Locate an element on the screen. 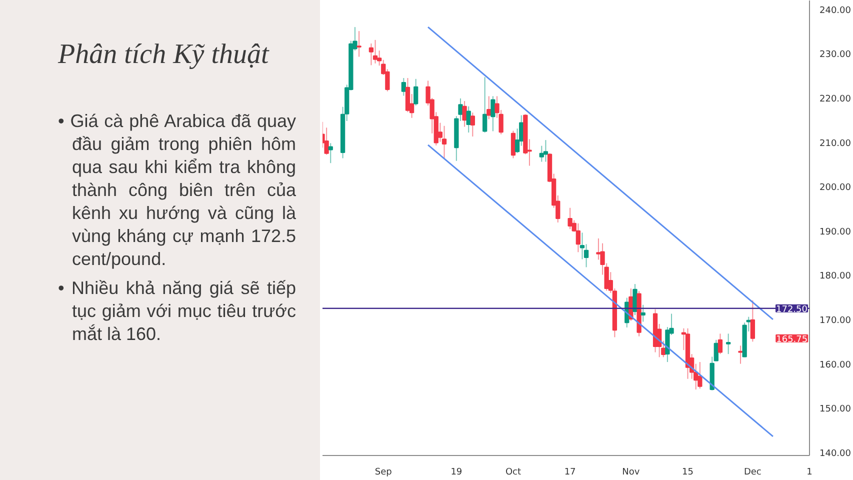 The image size is (853, 480). y-tick-label: 200.00 is located at coordinates (836, 188).